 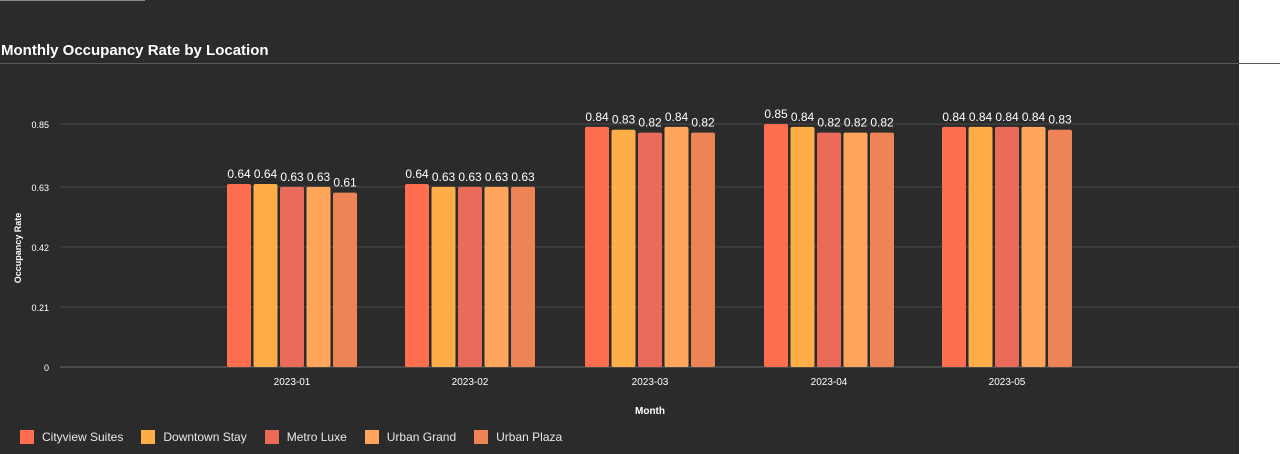 What do you see at coordinates (135, 50) in the screenshot?
I see `chart-title: Monthly Occupancy Rate by Location` at bounding box center [135, 50].